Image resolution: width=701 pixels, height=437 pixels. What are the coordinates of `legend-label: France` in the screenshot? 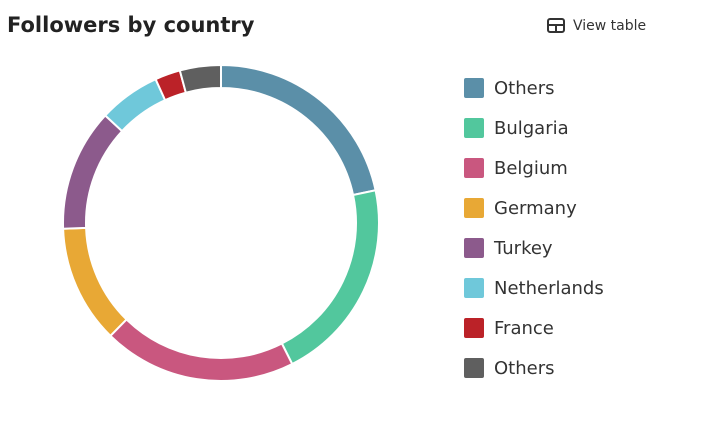 It's located at (524, 328).